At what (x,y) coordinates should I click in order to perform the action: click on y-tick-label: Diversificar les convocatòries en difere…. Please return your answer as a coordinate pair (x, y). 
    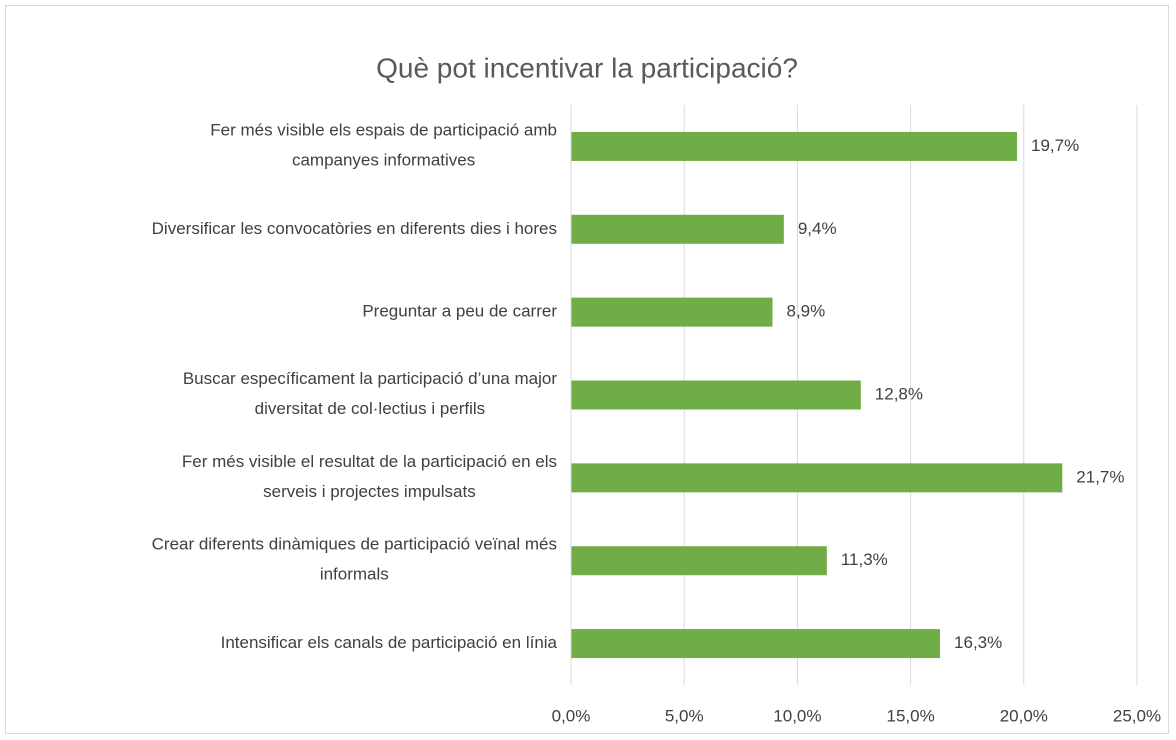
    Looking at the image, I should click on (354, 228).